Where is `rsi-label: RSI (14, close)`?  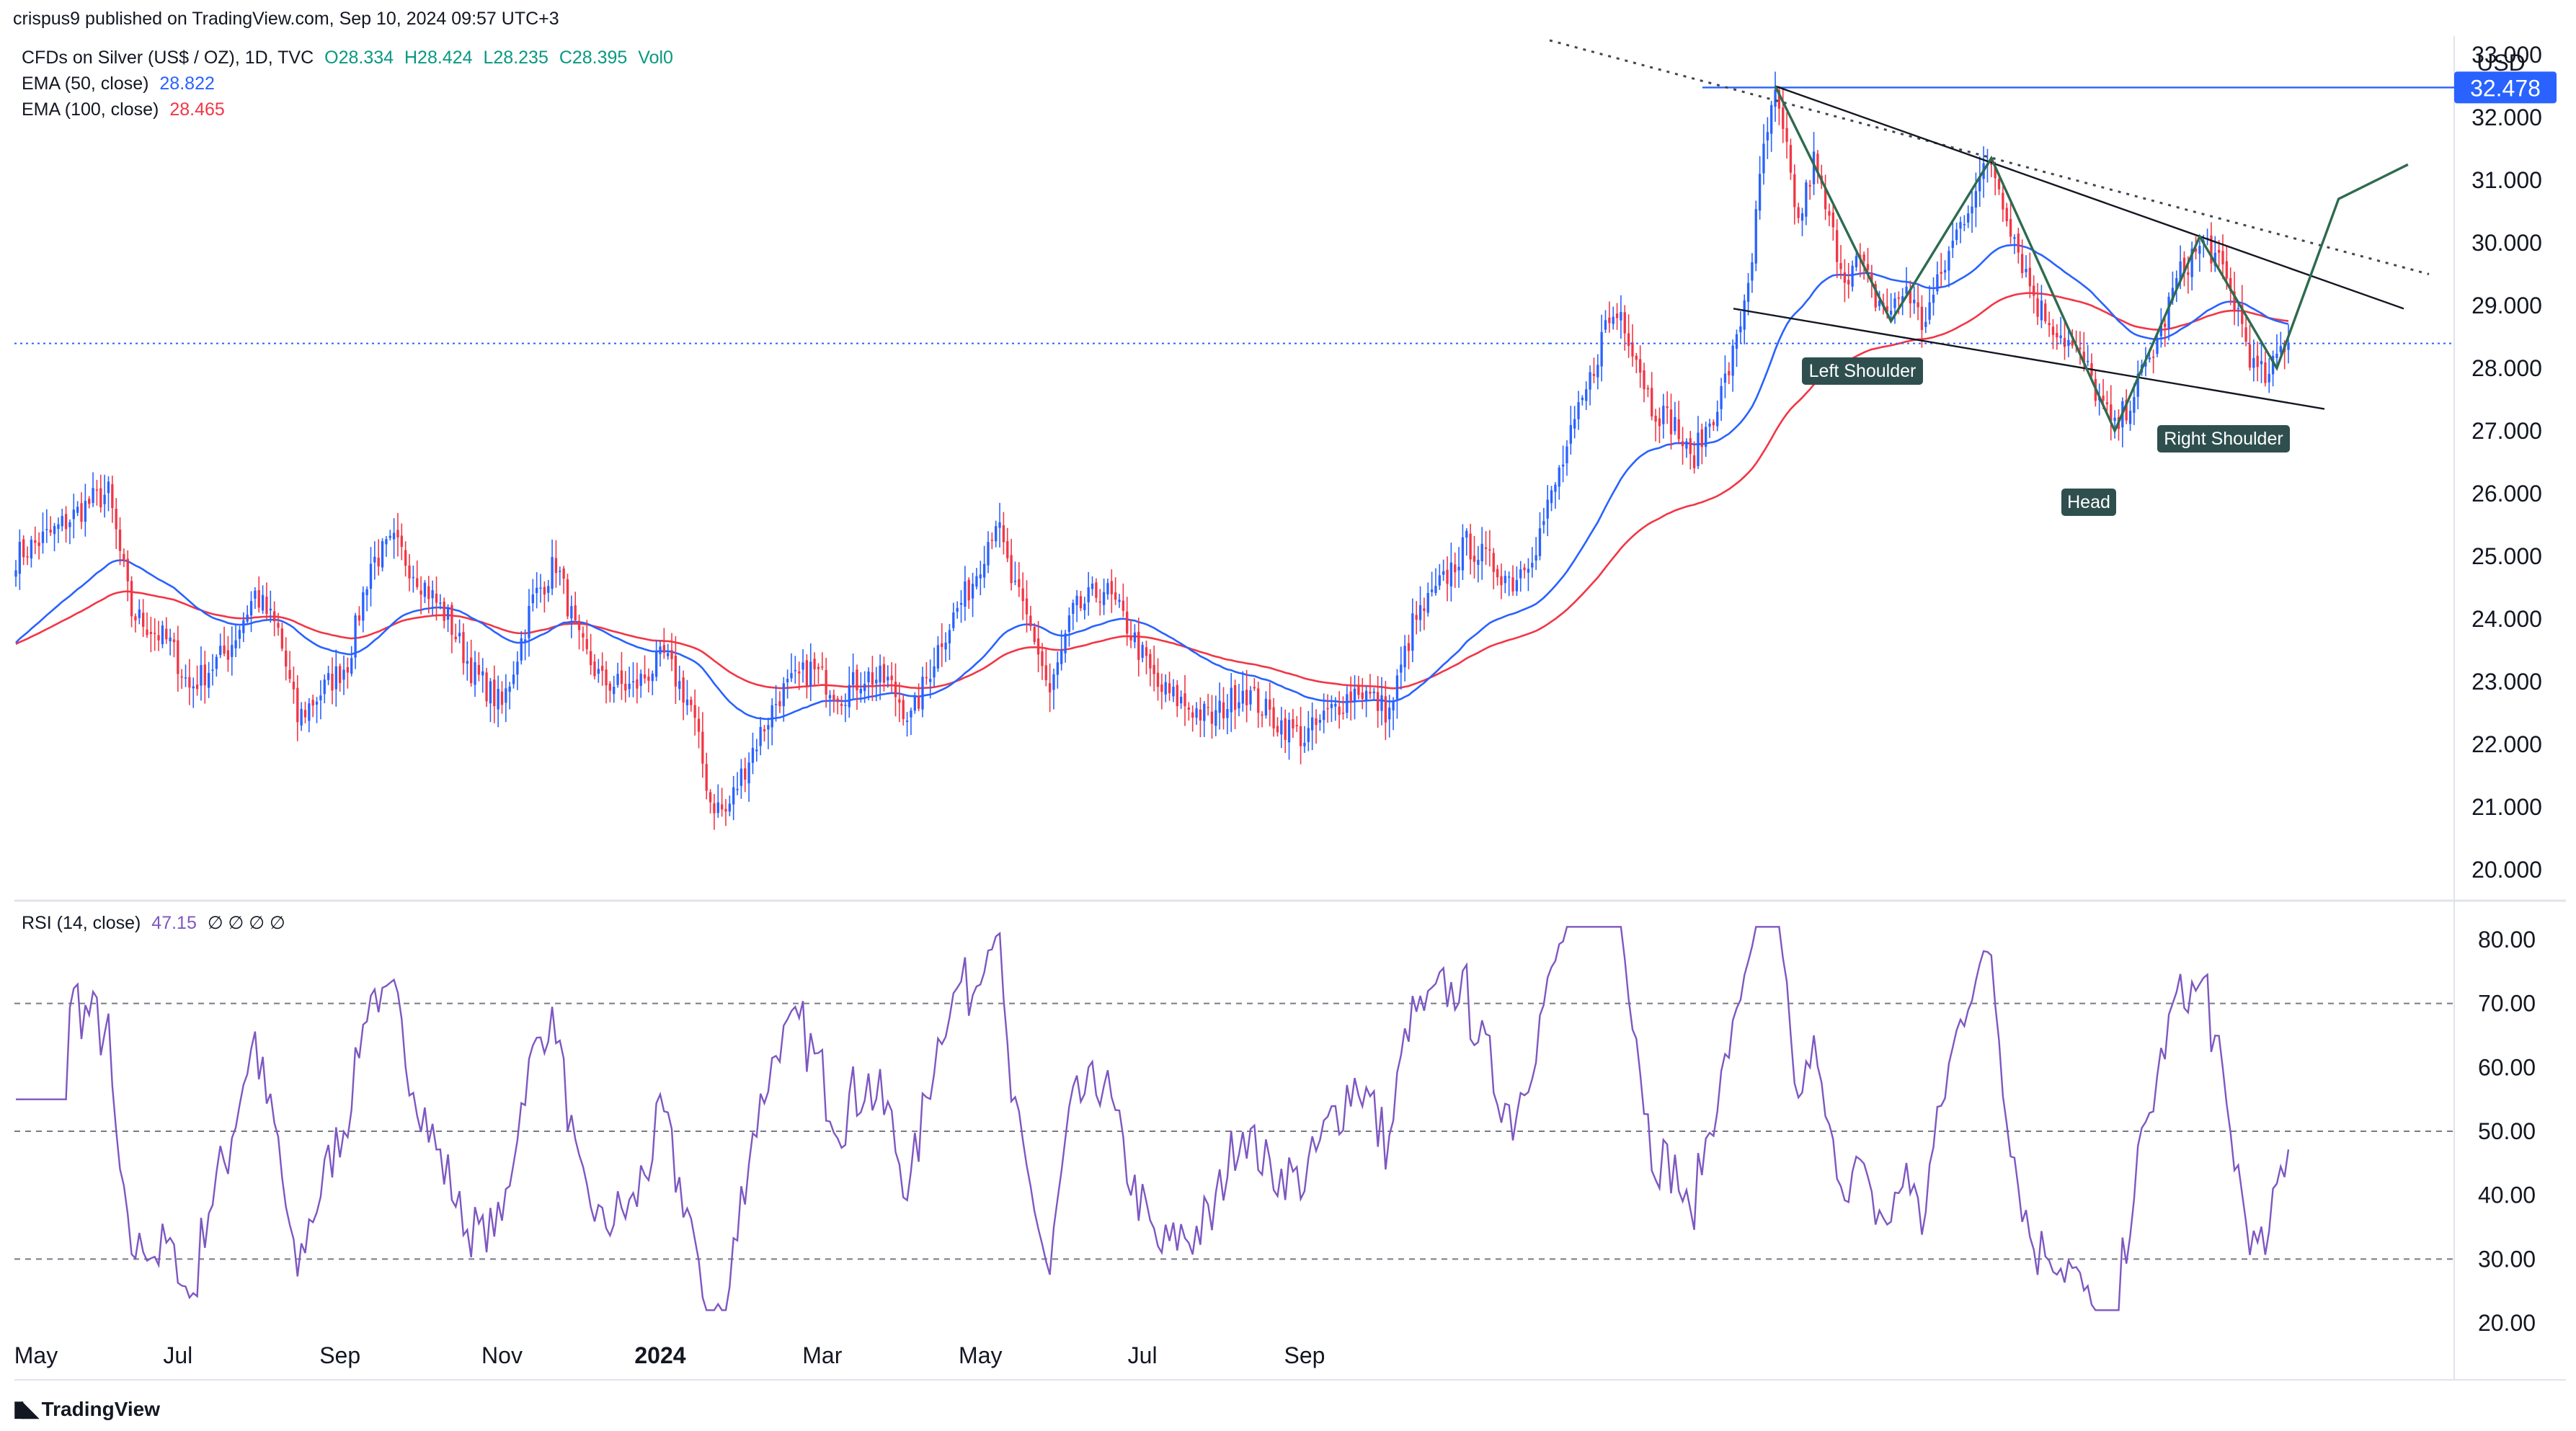 rsi-label: RSI (14, close) is located at coordinates (81, 923).